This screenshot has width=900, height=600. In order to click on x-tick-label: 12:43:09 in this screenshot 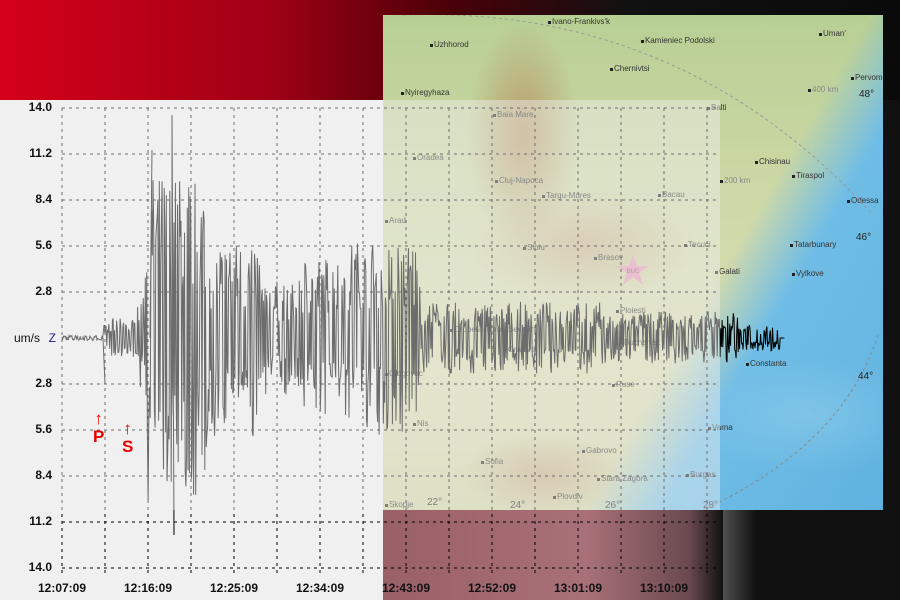, I will do `click(406, 588)`.